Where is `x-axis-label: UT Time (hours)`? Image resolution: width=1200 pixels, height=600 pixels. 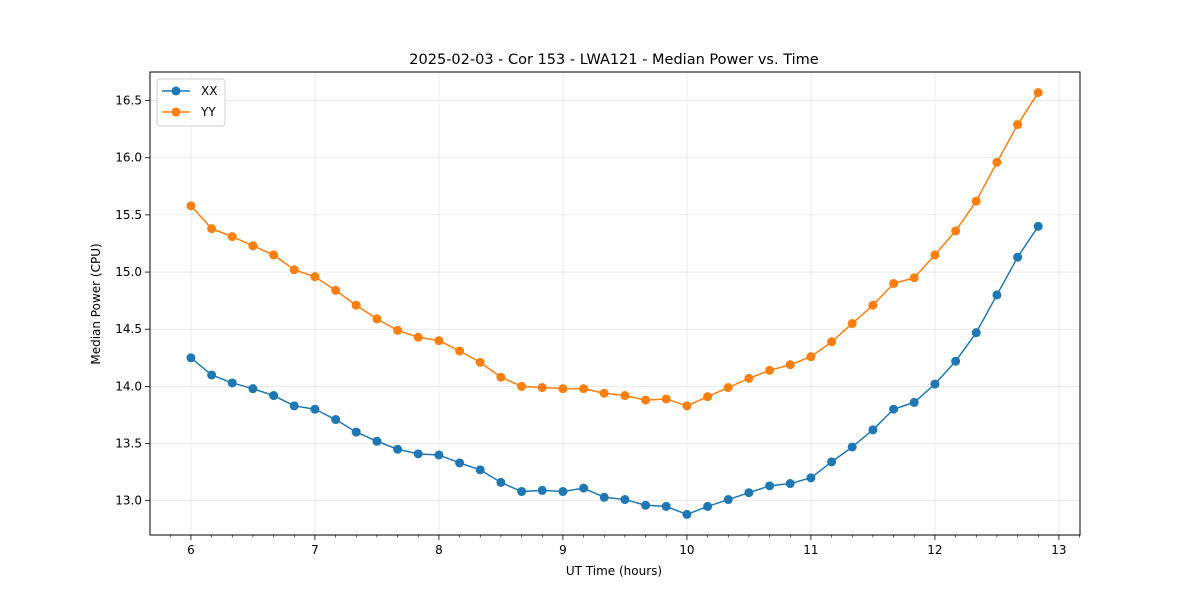
x-axis-label: UT Time (hours) is located at coordinates (614, 571).